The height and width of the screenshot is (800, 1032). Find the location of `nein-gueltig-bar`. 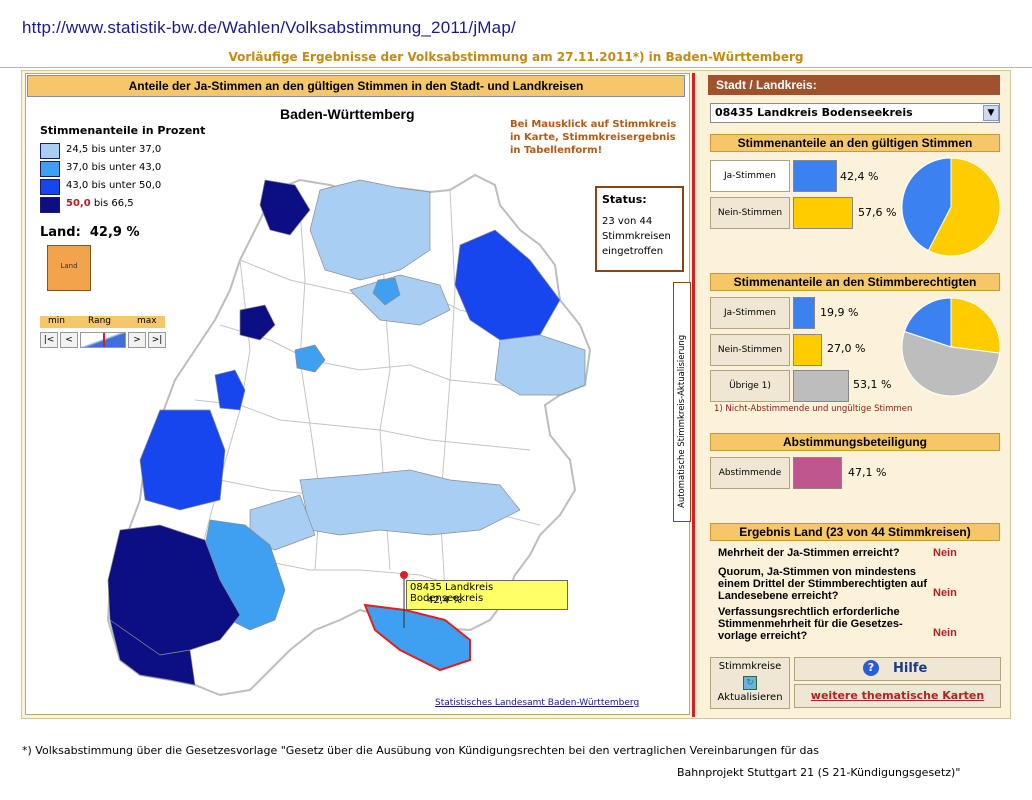

nein-gueltig-bar is located at coordinates (823, 213).